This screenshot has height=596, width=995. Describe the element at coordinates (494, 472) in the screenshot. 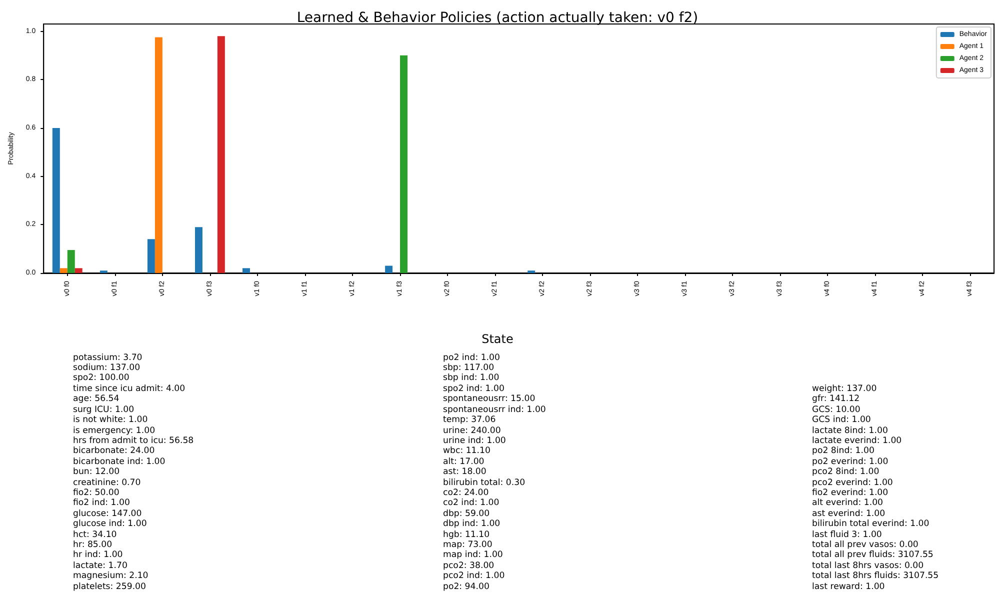

I see `text: po2 ind: 1.00 sbp: 117.00 sbp ind: 1.00 spo2 ind: 1.00 spontaneousrr: 15.00 spontaneousrr ind: 1.00 temp: 37.06 urine: 240.00 urine ind: 1.00 wbc: 11.10 alt: 17.00 ast: 18.00 bilirubin total: 0.30 co2: 24.00 co2 ind: 1.00 dbp: 59.00 dbp ind: 1.00 hgb: 11.10 map: 73.00 map ind: 1.00 pco2: 38.00 pco2 ind: 1.00 po2: 94.00` at that location.